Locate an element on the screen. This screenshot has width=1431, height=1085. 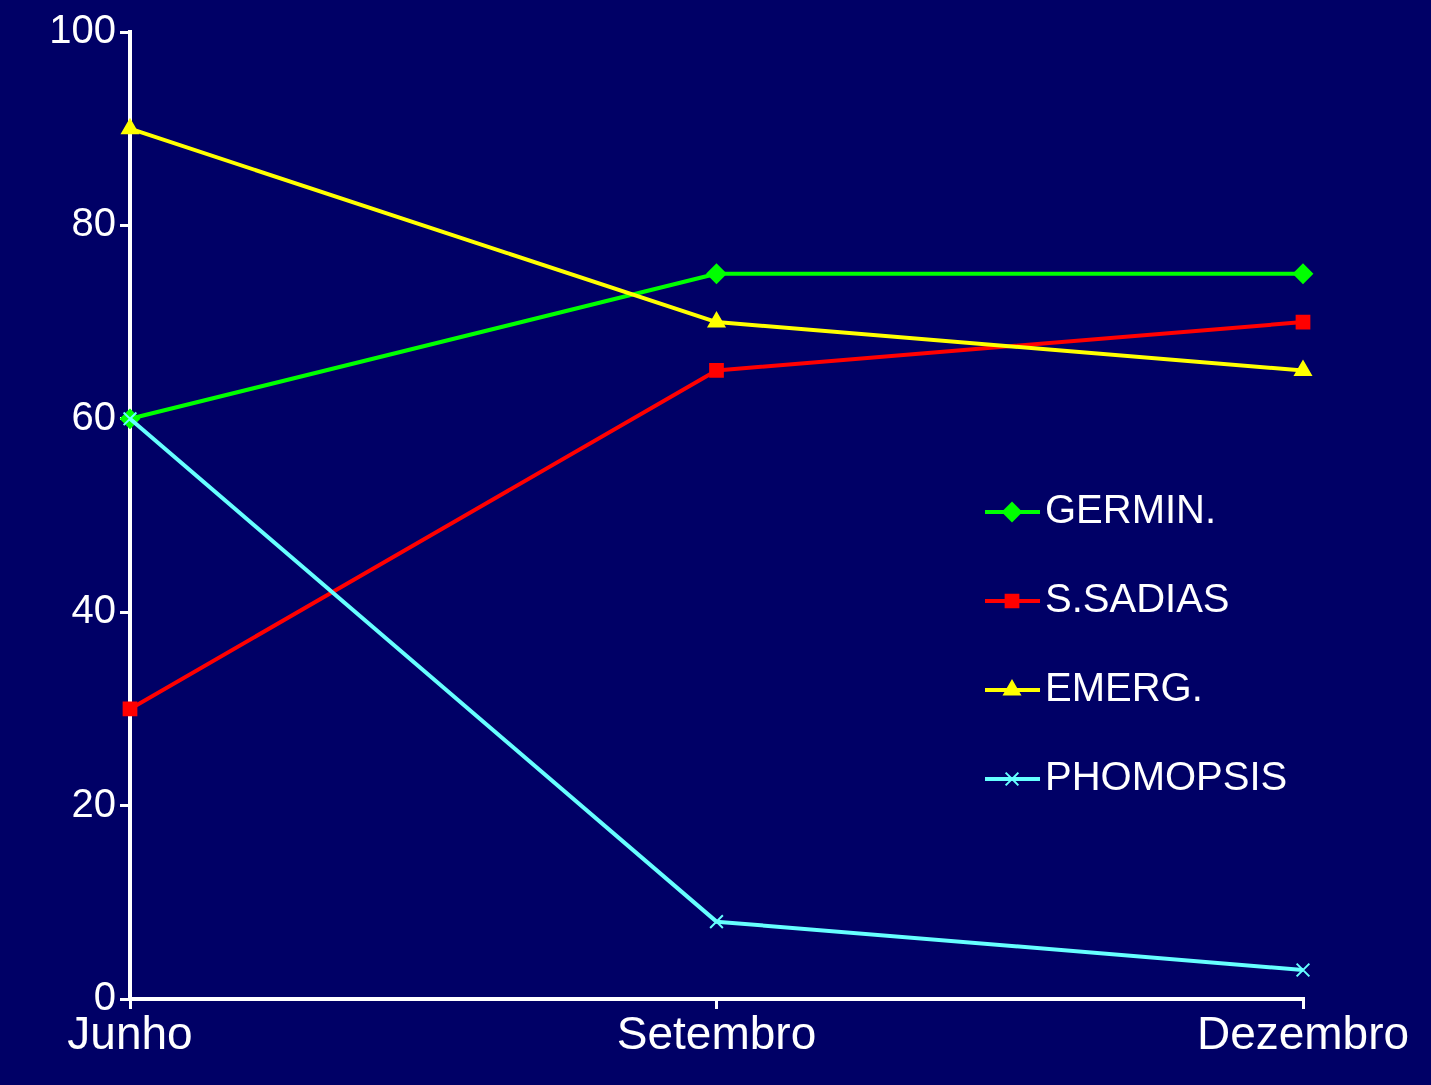
y-tick-label: 40 is located at coordinates (93, 609).